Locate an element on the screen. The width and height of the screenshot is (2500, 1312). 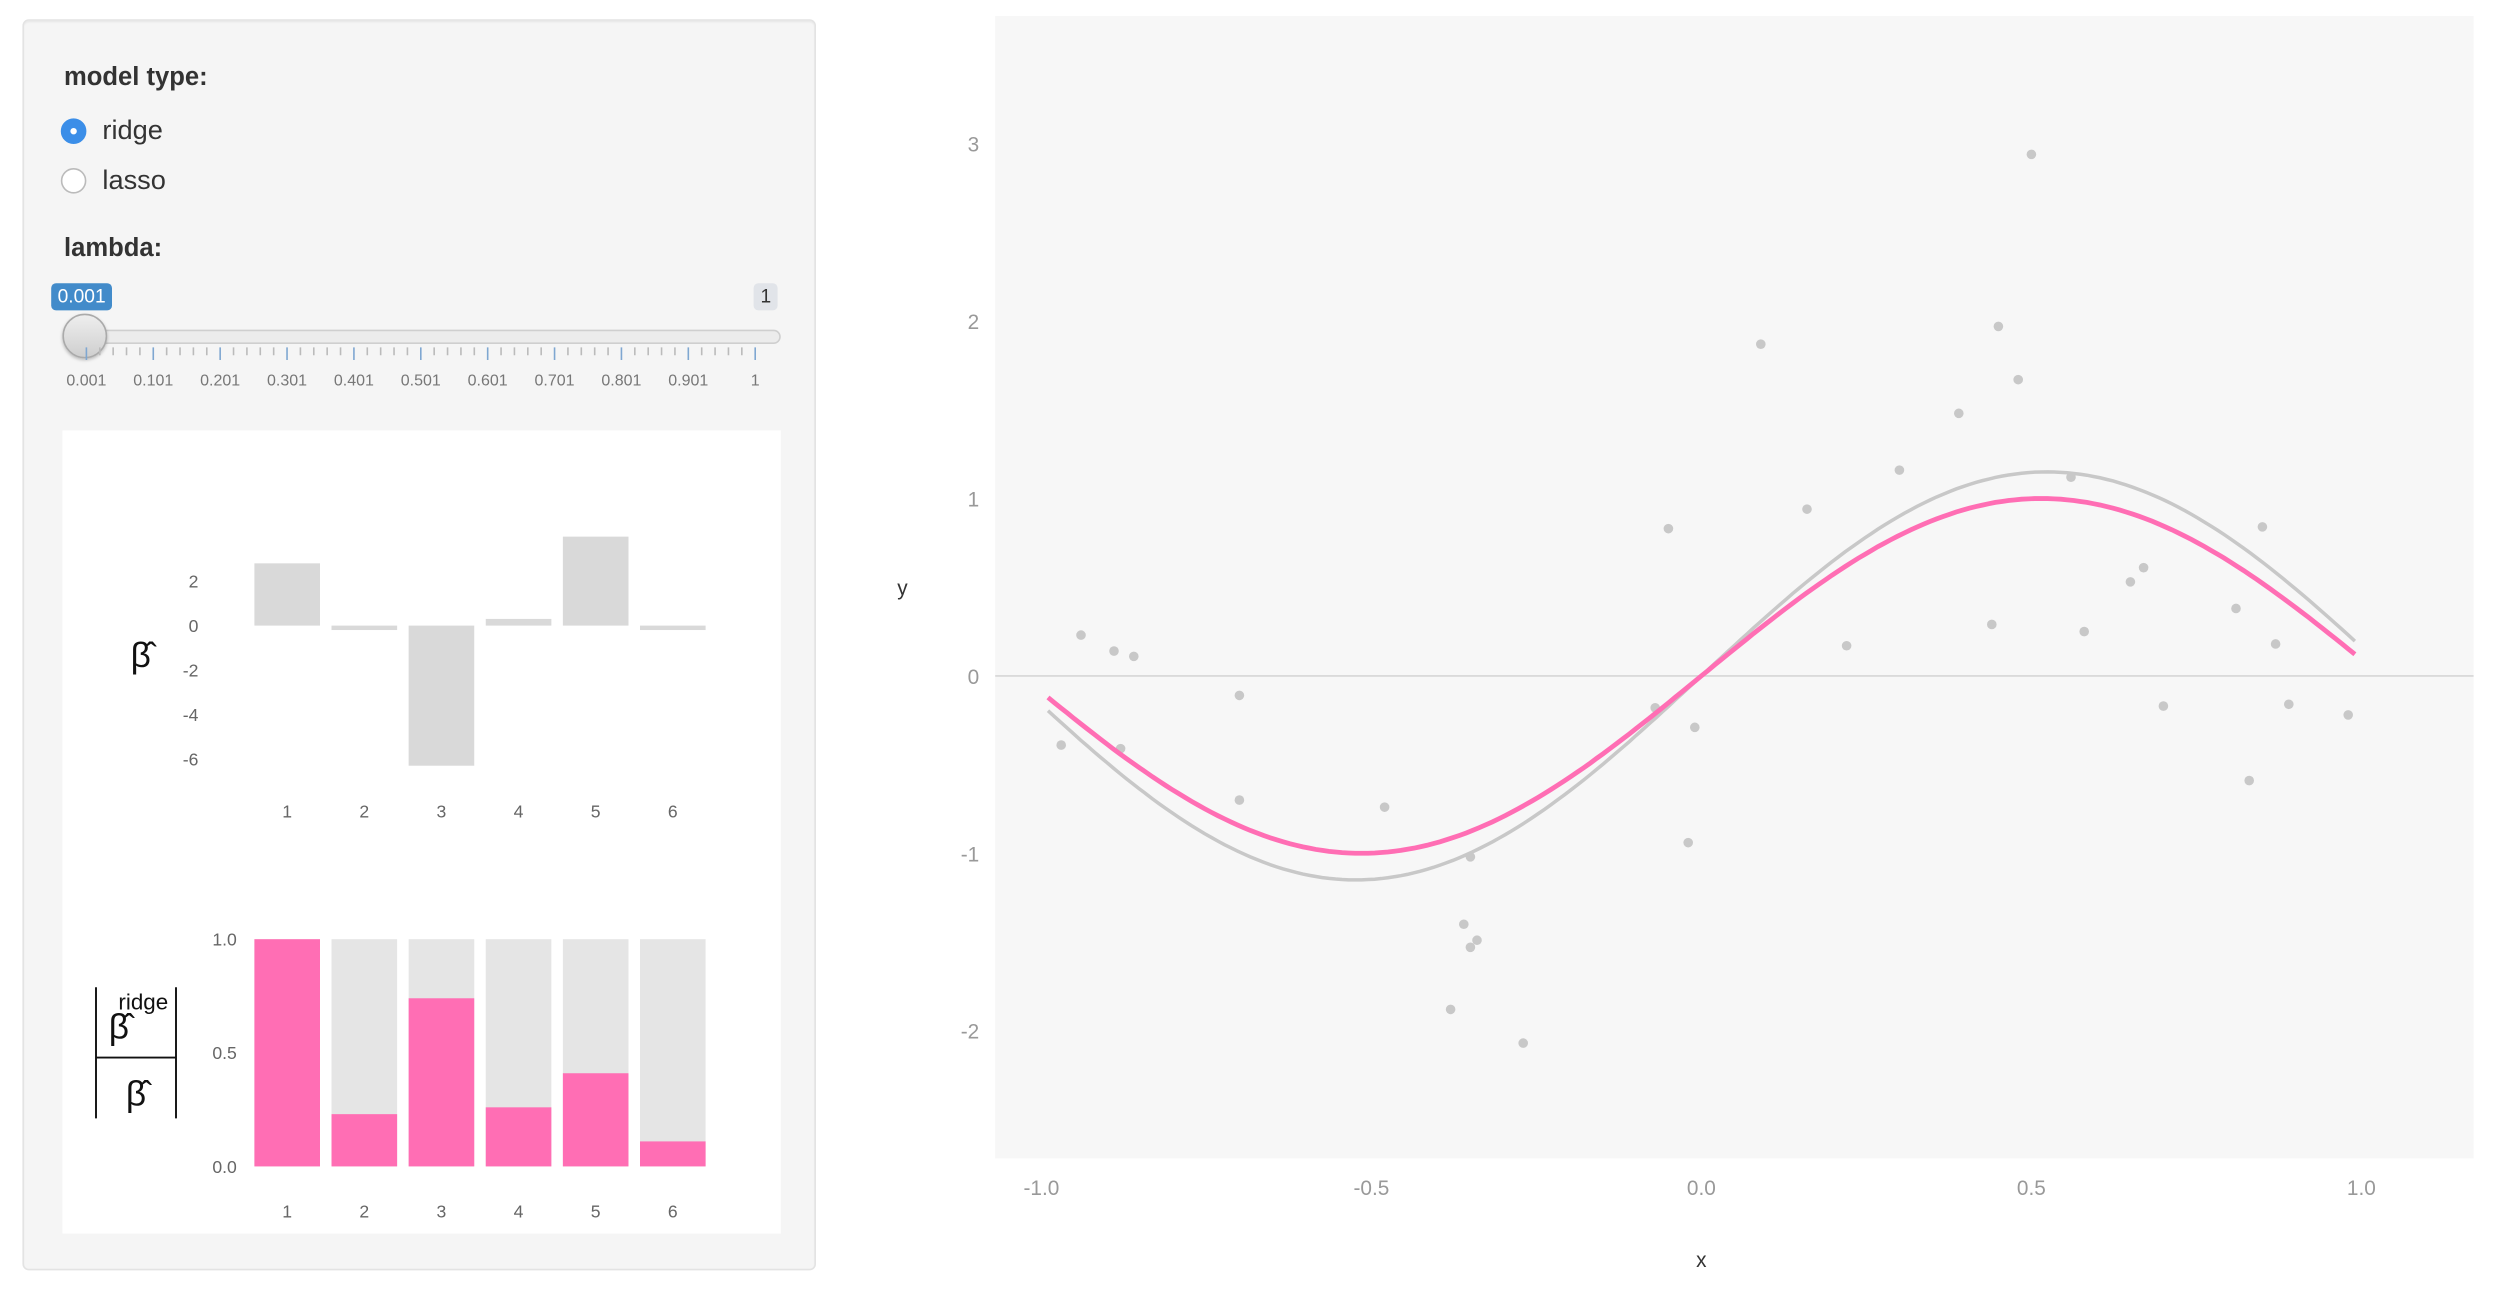
beta-x-tick-label: 2 is located at coordinates (364, 812).